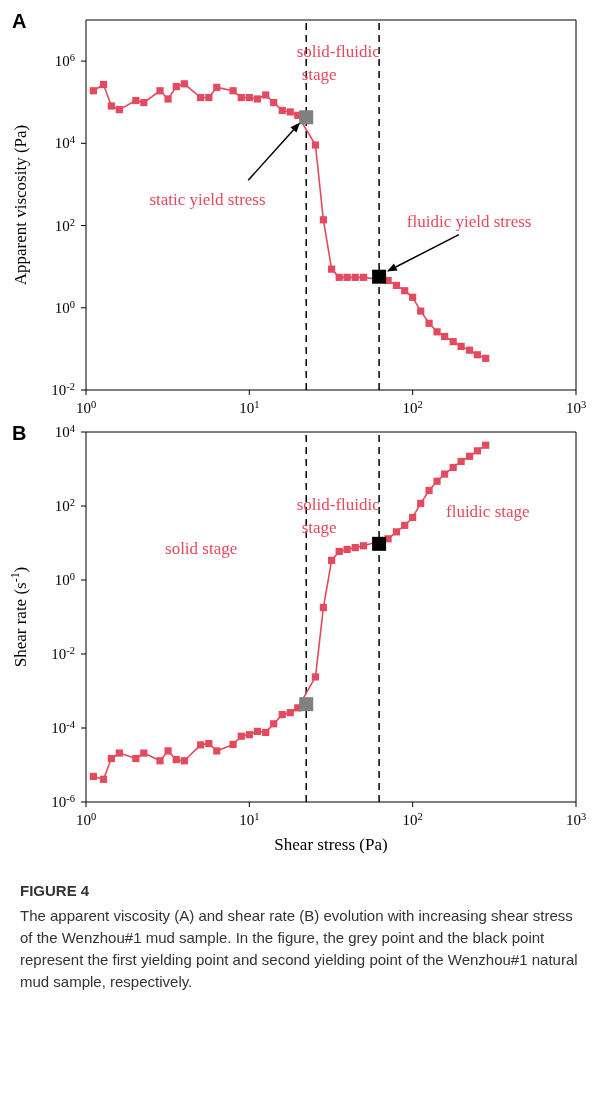 This screenshot has width=606, height=1102. I want to click on annotation: fluidic yield stress, so click(469, 221).